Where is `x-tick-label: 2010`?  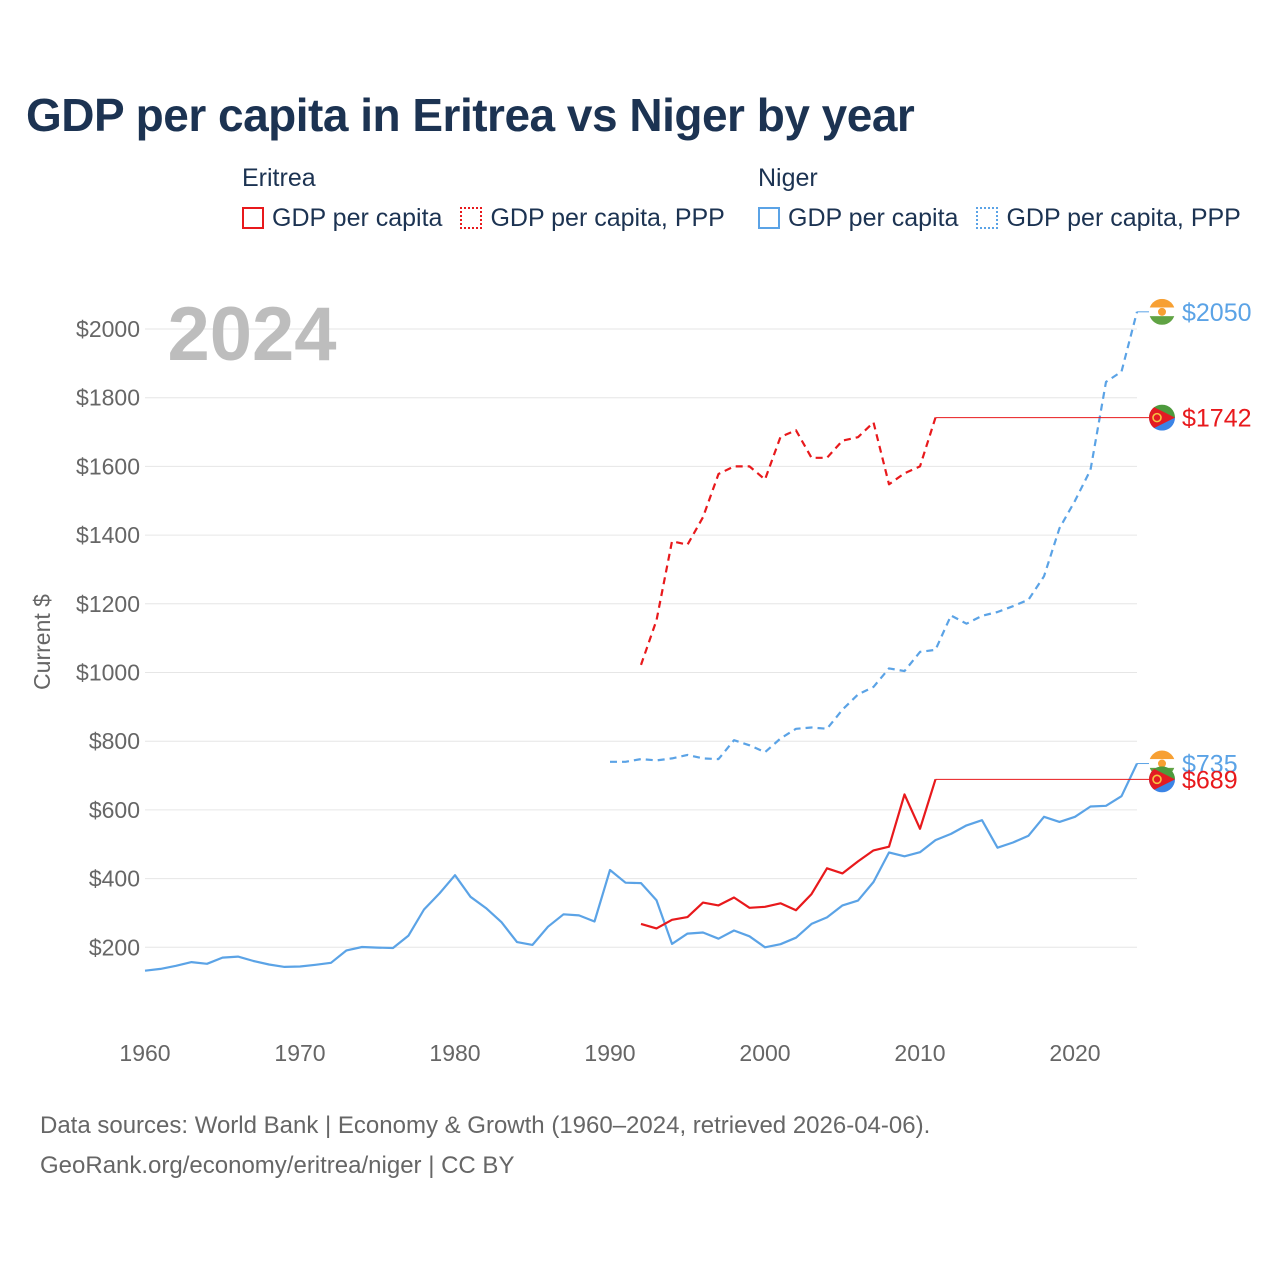
x-tick-label: 2010 is located at coordinates (919, 1053).